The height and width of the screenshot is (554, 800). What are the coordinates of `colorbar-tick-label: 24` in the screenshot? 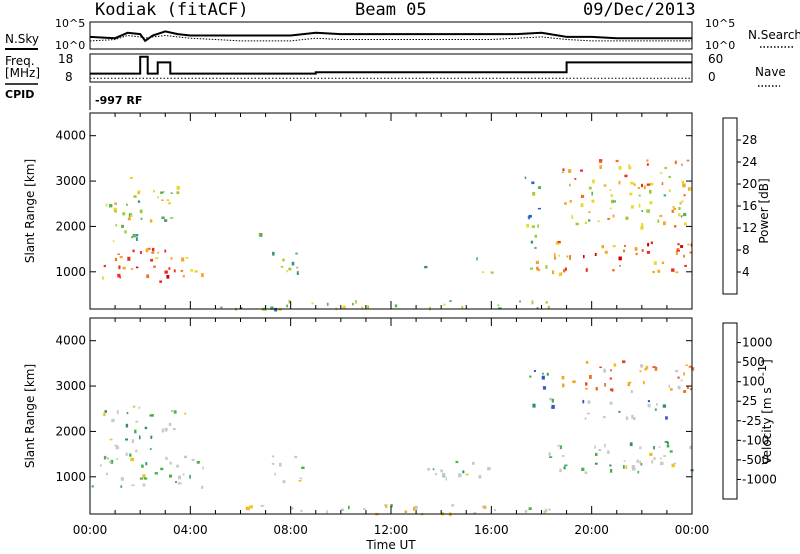 It's located at (749, 162).